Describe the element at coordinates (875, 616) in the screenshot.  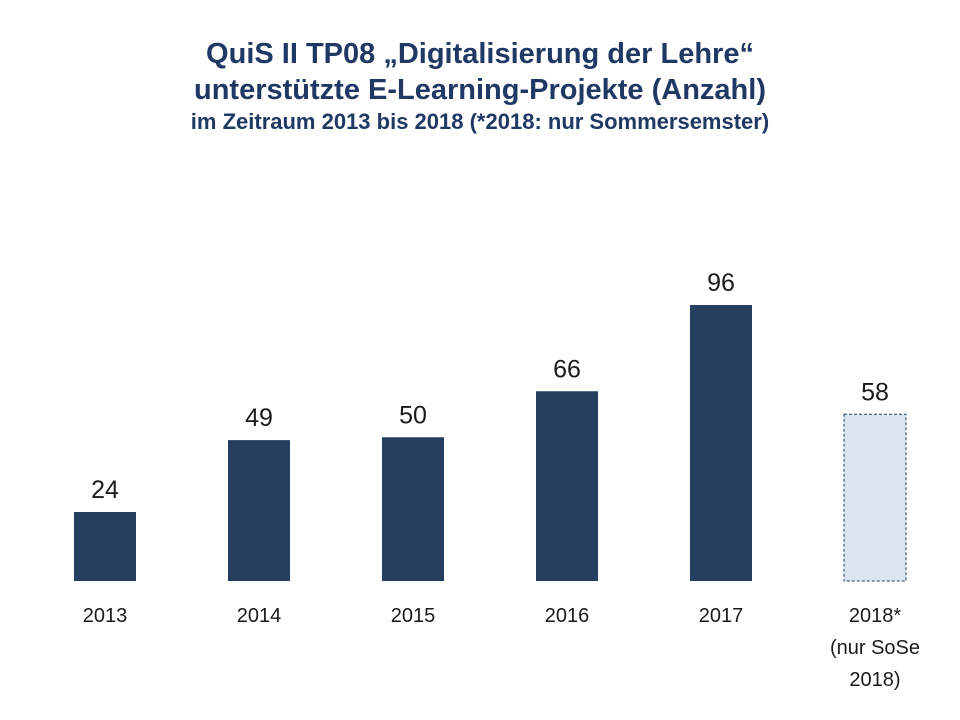
I see `x-tick-label: 2018*` at that location.